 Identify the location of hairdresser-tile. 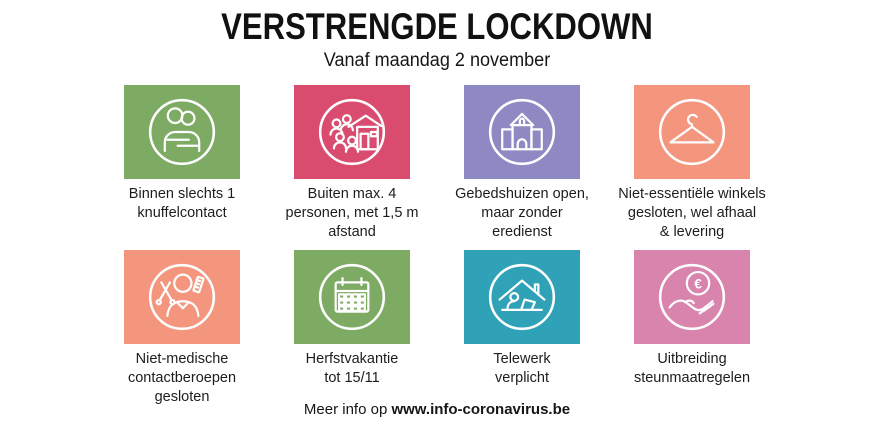
(182, 296).